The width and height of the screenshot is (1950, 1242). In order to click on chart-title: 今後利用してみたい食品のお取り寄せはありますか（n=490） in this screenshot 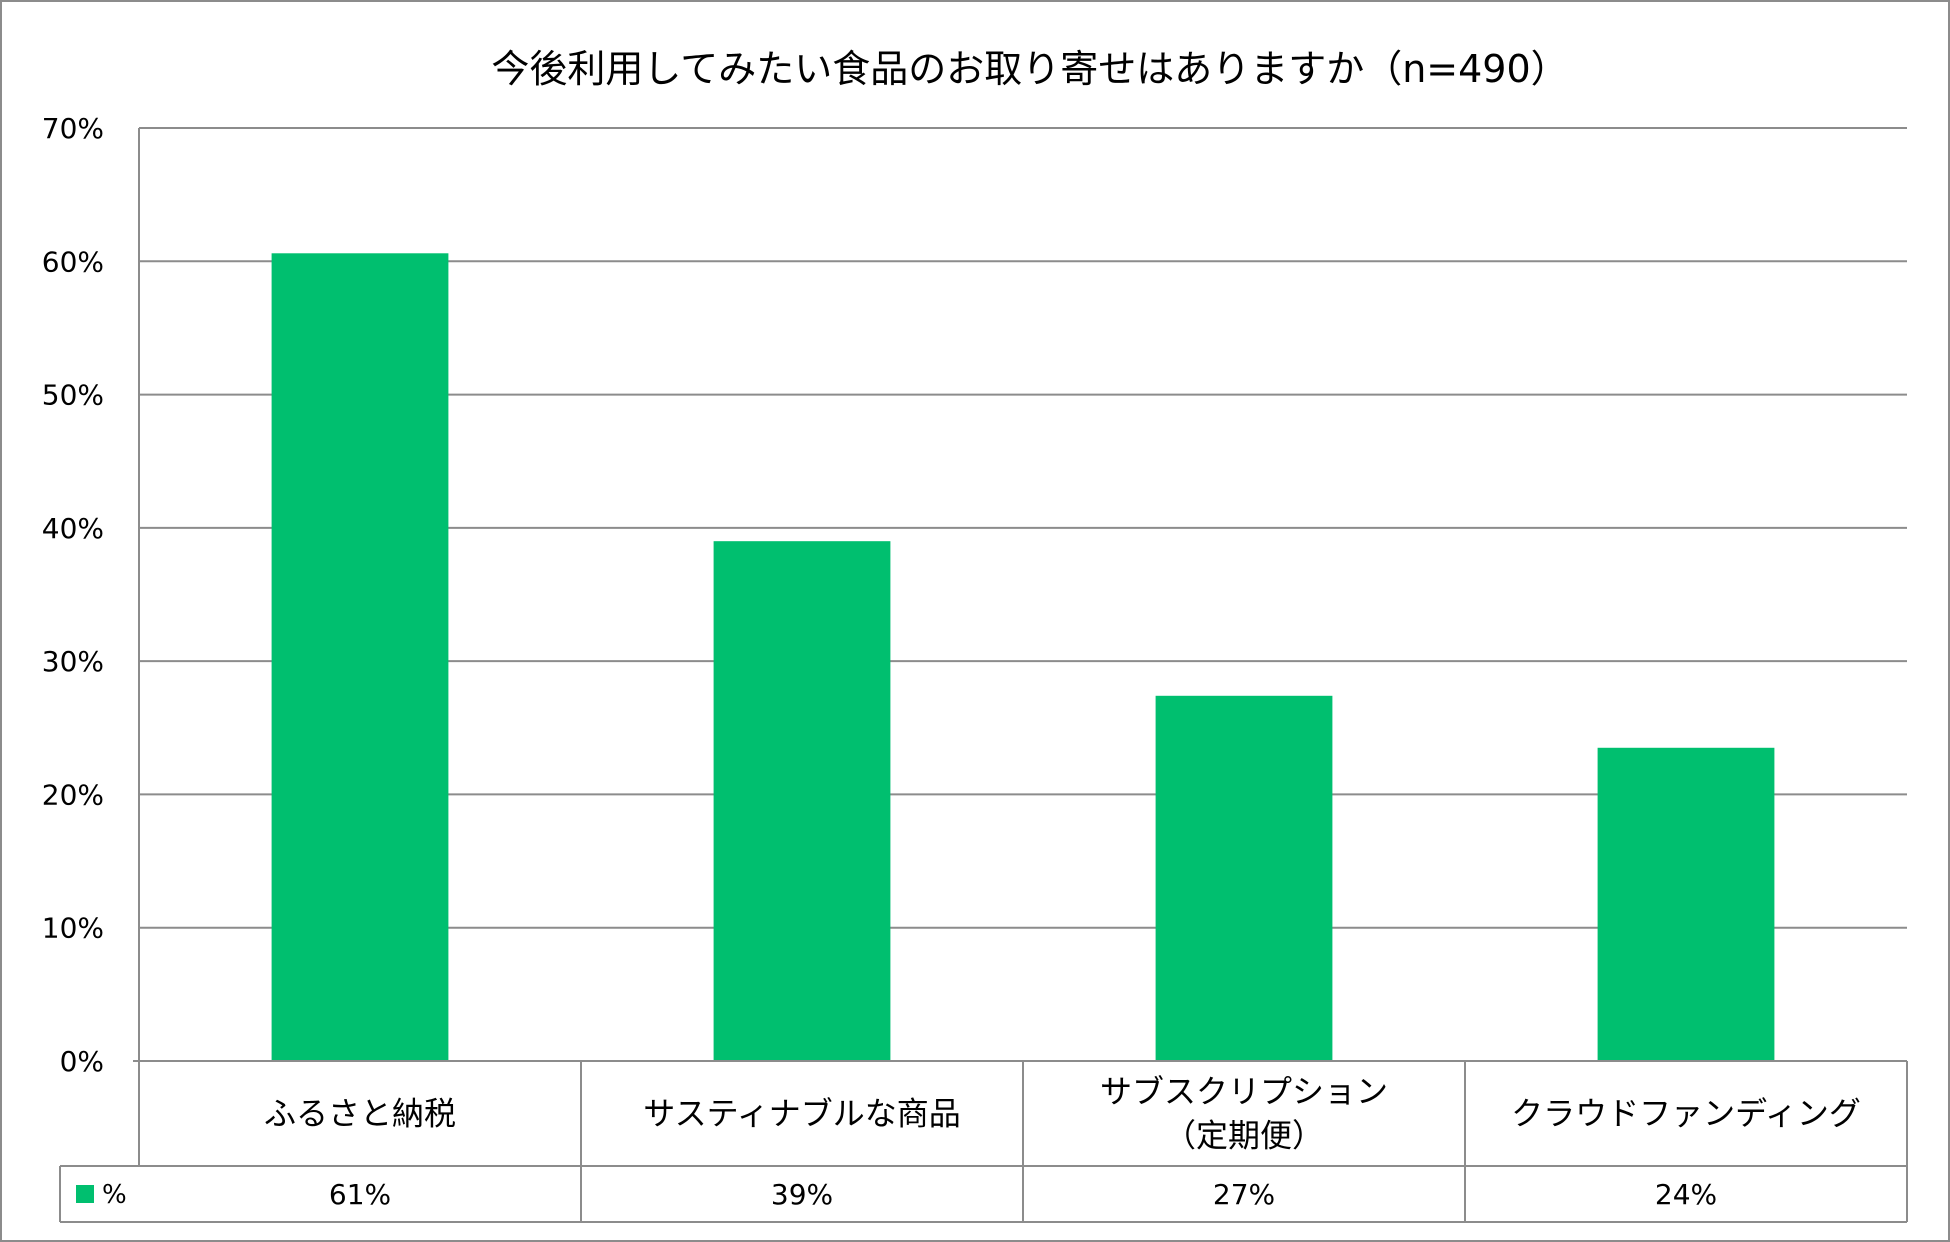, I will do `click(1029, 69)`.